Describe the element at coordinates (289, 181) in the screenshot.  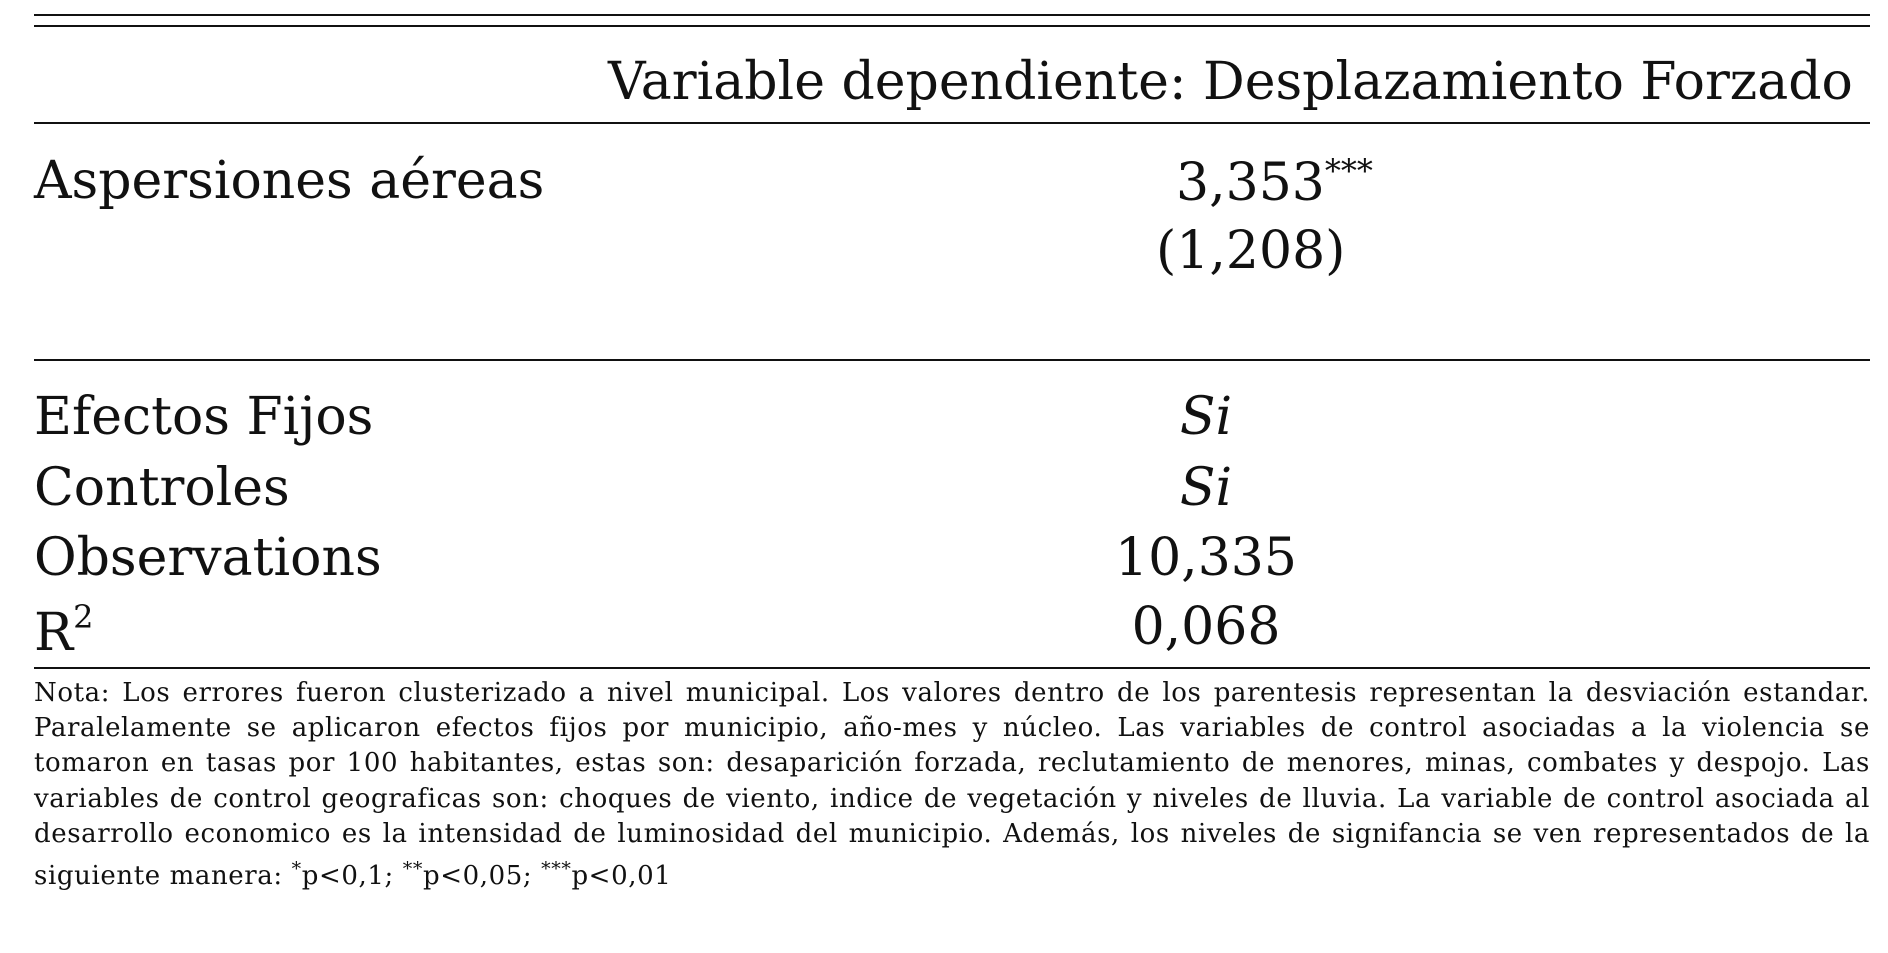
I see `row-label-aspersiones: Aspersiones aéreas` at that location.